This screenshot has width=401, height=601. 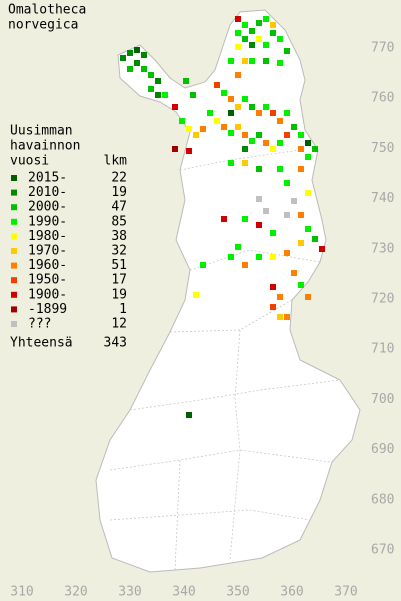 What do you see at coordinates (119, 178) in the screenshot?
I see `legend-count: 22` at bounding box center [119, 178].